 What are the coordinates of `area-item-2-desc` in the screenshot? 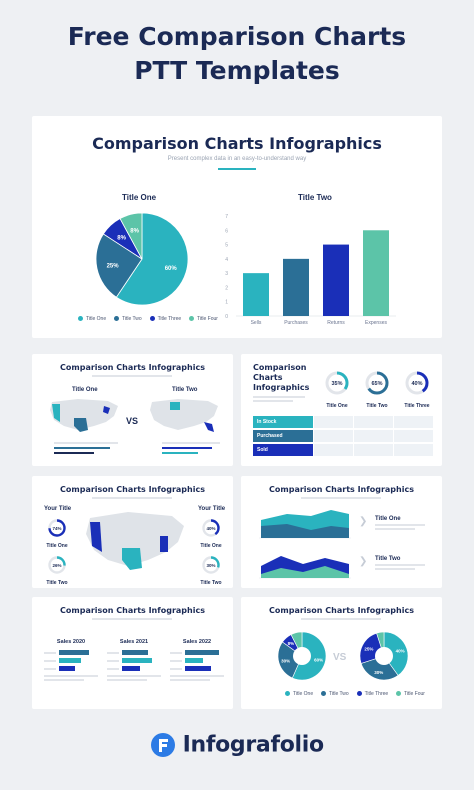 It's located at (400, 567).